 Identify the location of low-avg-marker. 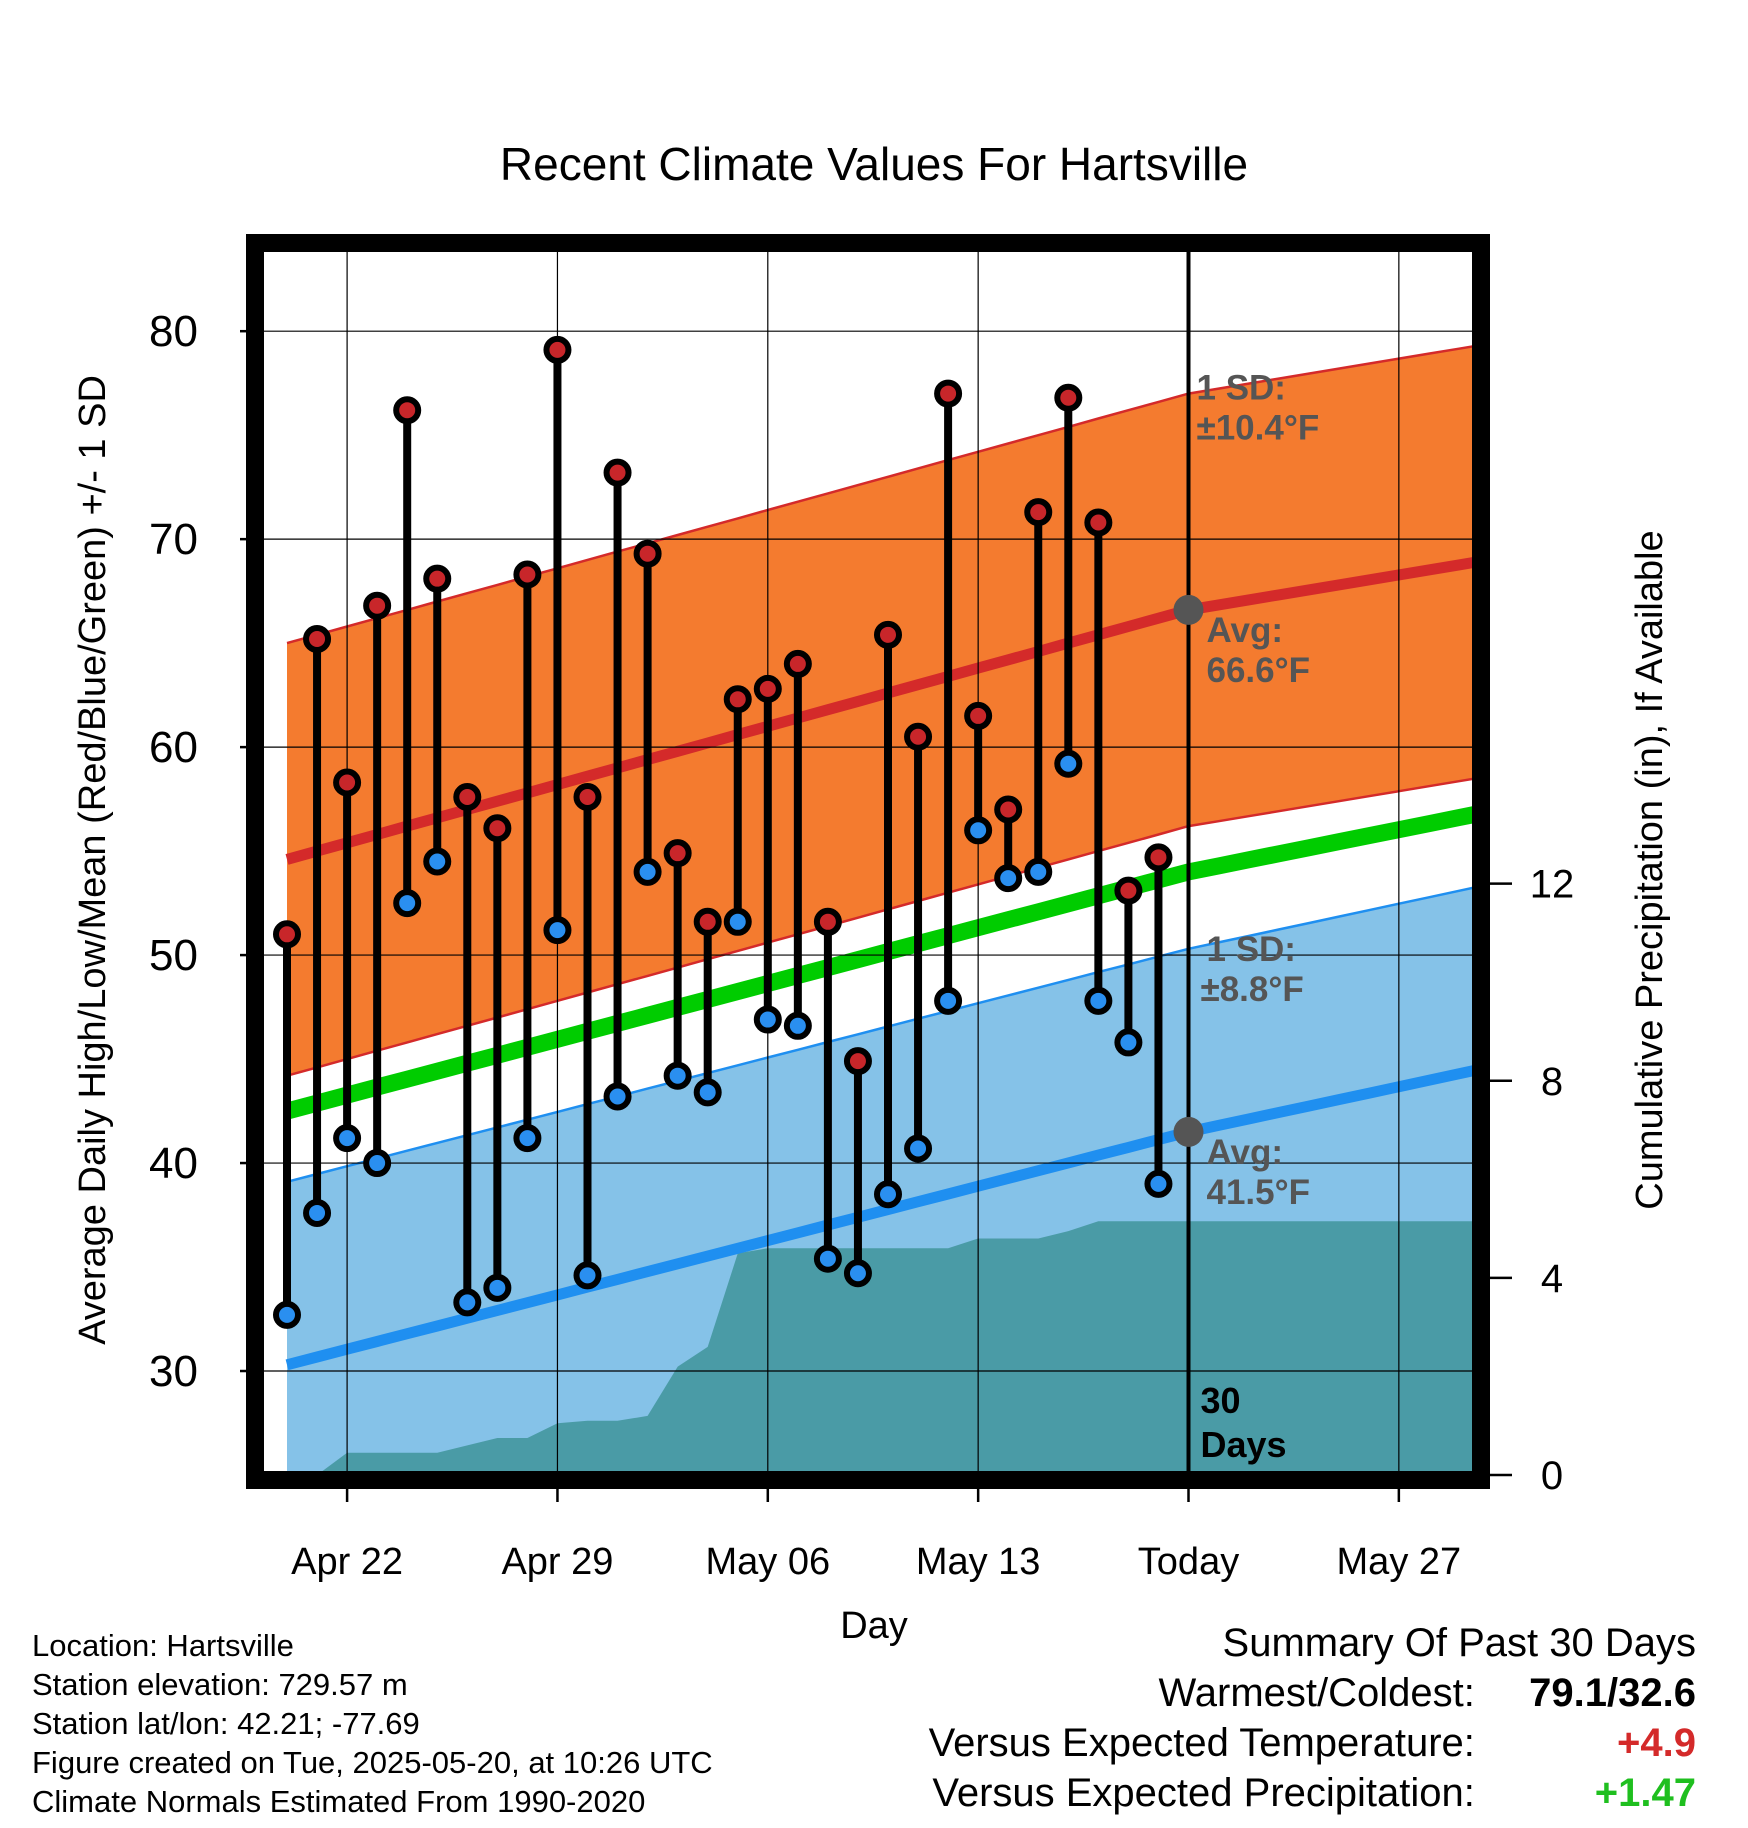
(1188, 1131).